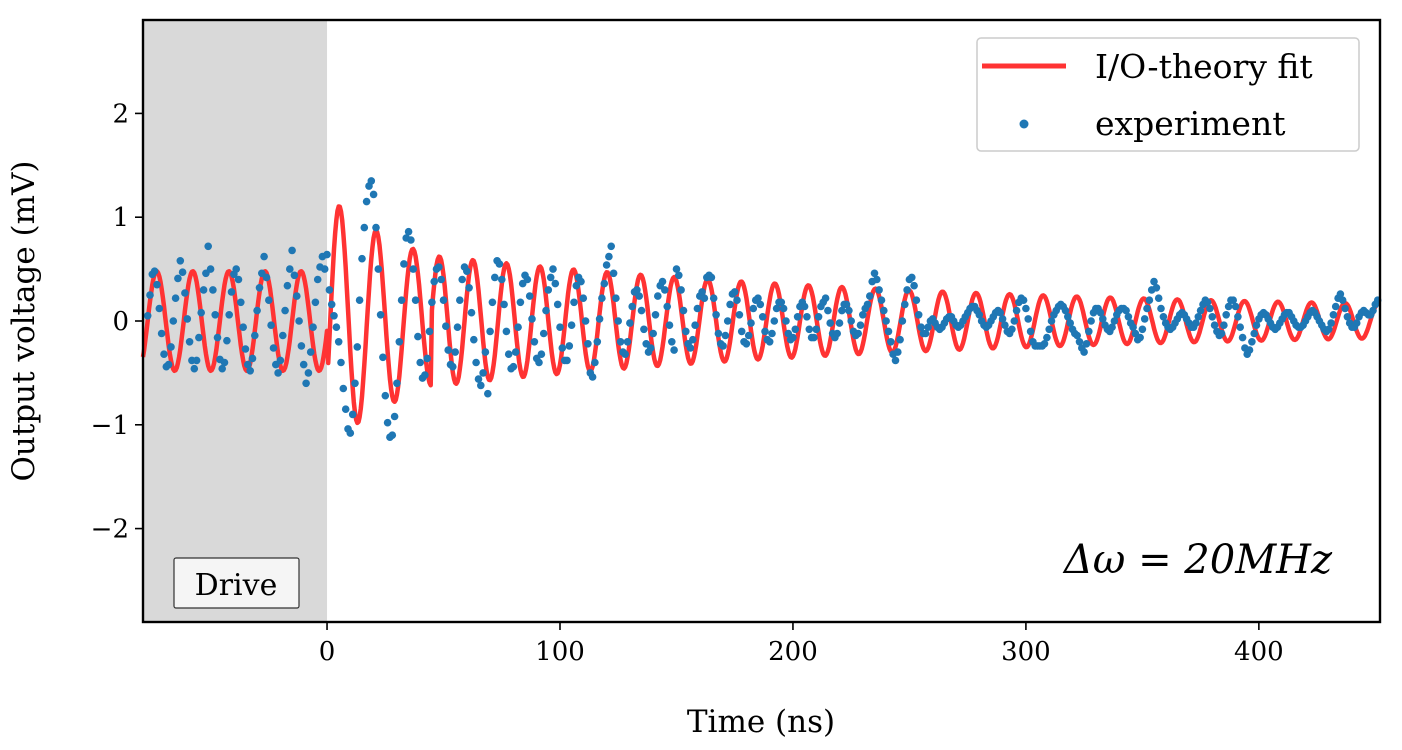 The height and width of the screenshot is (750, 1402). What do you see at coordinates (120, 114) in the screenshot?
I see `y-tick-label: 2` at bounding box center [120, 114].